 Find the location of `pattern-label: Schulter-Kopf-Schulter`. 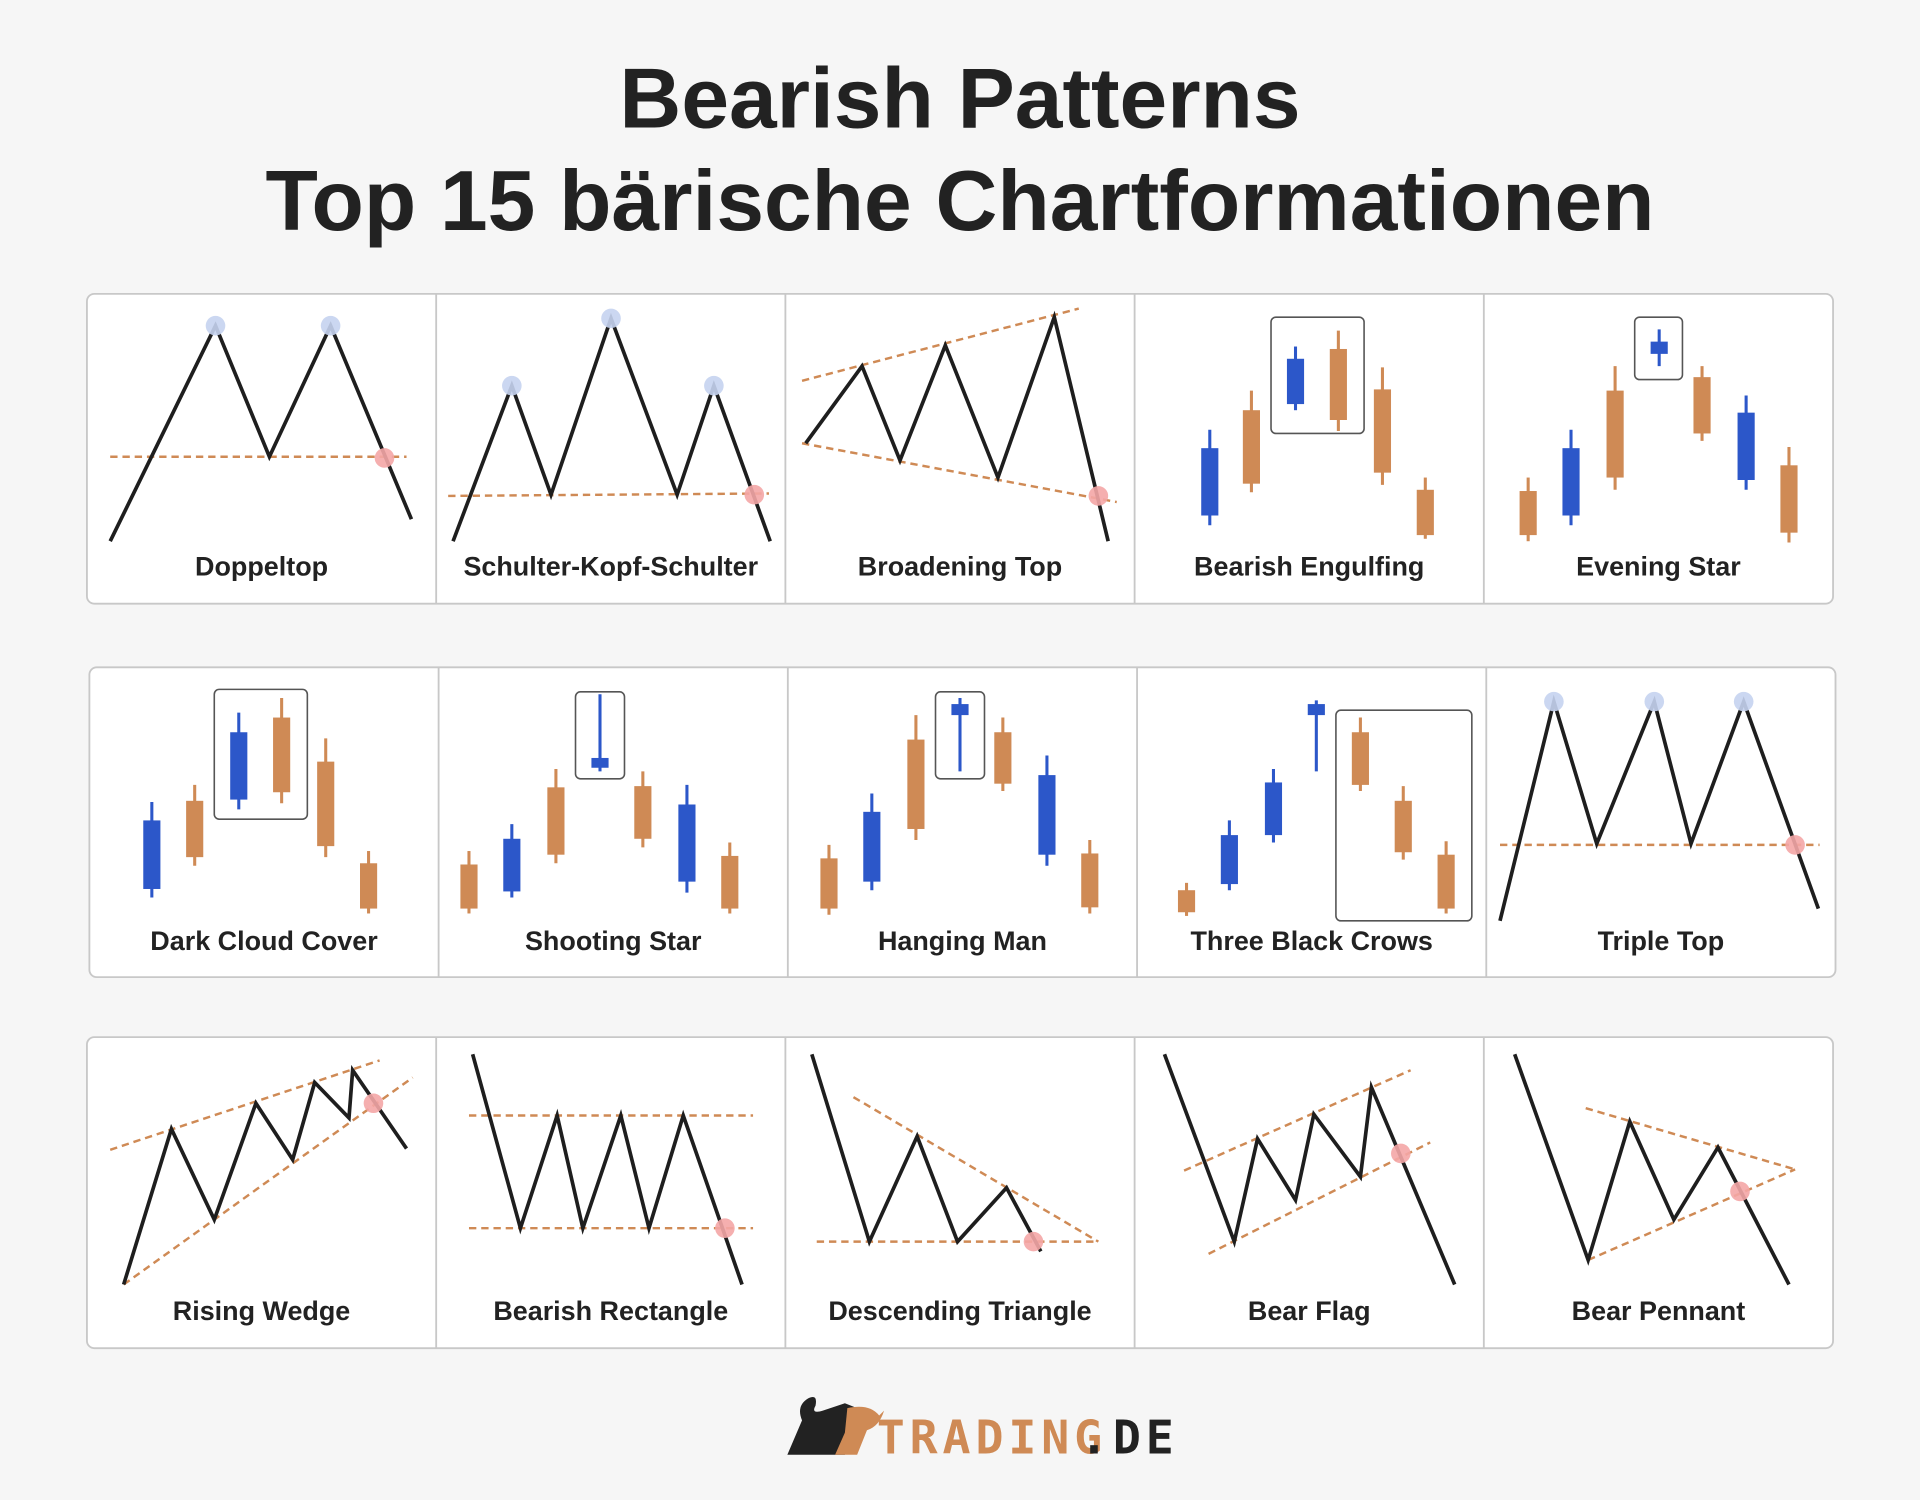

pattern-label: Schulter-Kopf-Schulter is located at coordinates (610, 567).